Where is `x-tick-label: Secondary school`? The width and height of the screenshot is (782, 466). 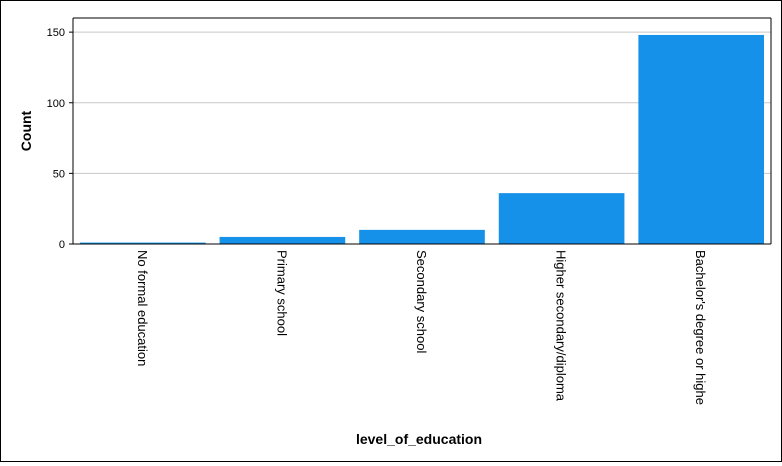 x-tick-label: Secondary school is located at coordinates (421, 301).